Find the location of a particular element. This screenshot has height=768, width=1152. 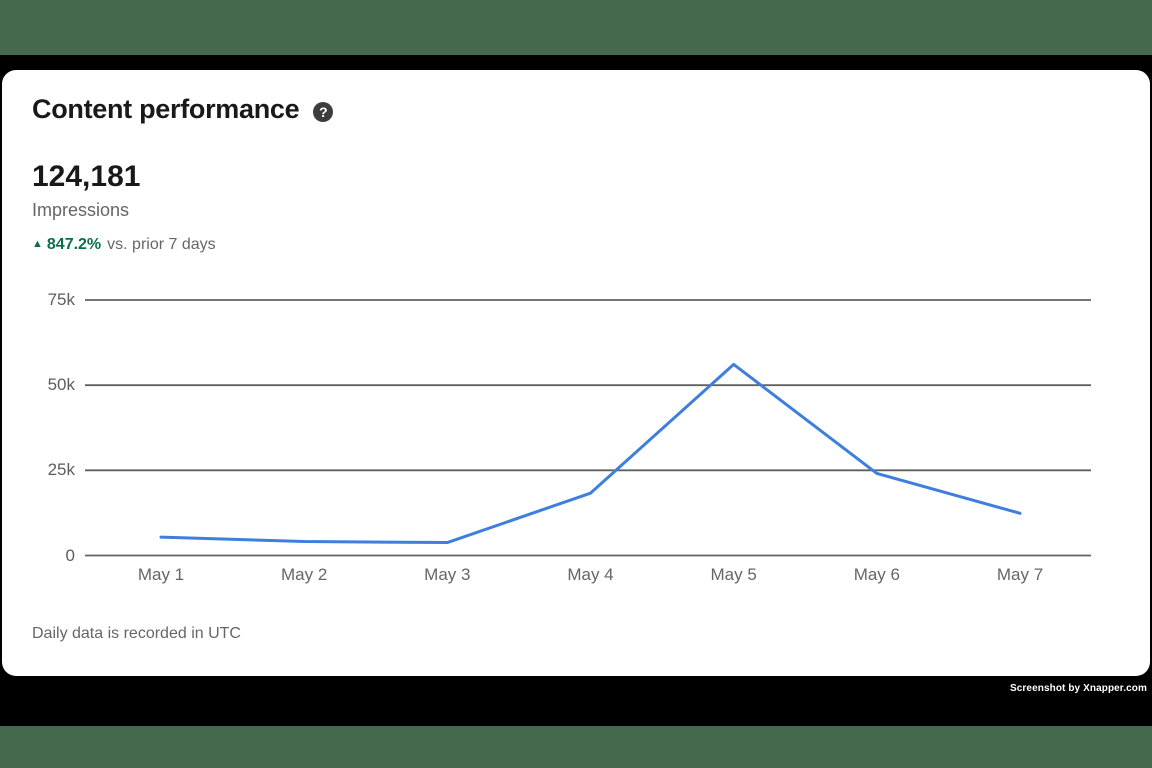

x-axis-label: May 2 is located at coordinates (304, 574).